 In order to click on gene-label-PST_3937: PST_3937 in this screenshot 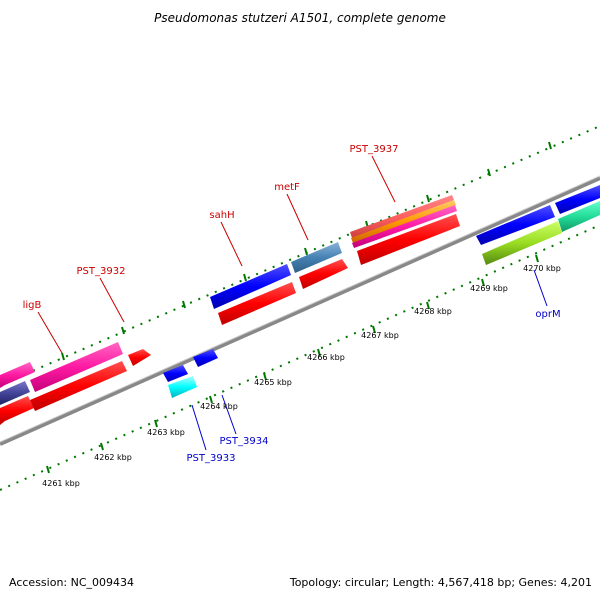, I will do `click(374, 149)`.